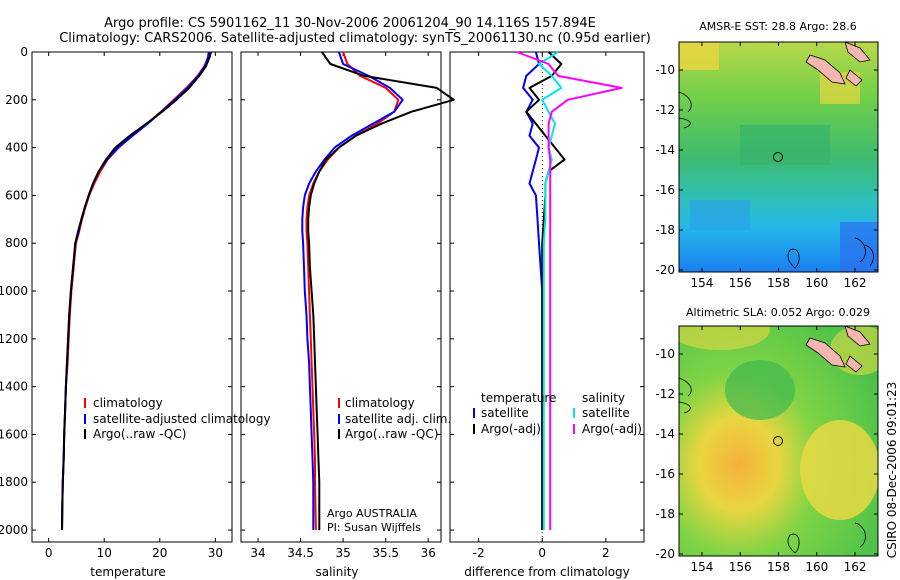  I want to click on argo-annotation-line1: Argo AUSTRALIA, so click(372, 513).